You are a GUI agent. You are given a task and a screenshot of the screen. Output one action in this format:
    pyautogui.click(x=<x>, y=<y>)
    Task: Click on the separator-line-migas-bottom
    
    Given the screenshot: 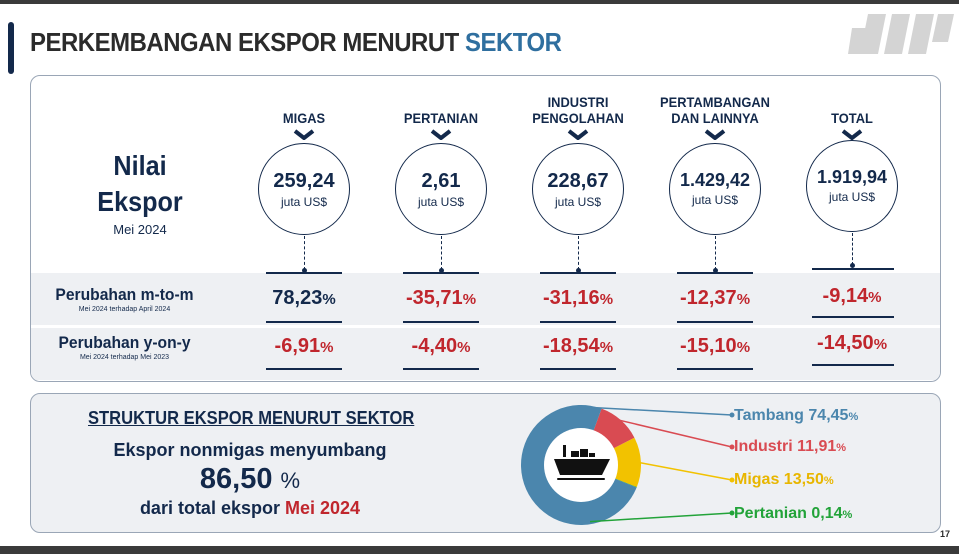 What is the action you would take?
    pyautogui.click(x=304, y=369)
    